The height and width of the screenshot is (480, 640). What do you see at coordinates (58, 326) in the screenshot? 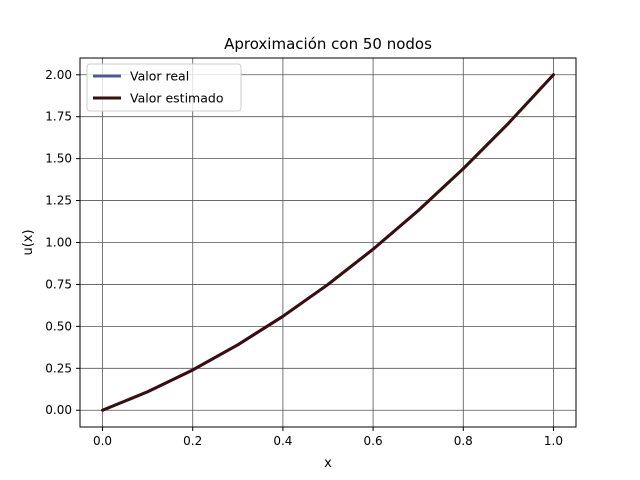
I see `y-tick-label: 0.50` at bounding box center [58, 326].